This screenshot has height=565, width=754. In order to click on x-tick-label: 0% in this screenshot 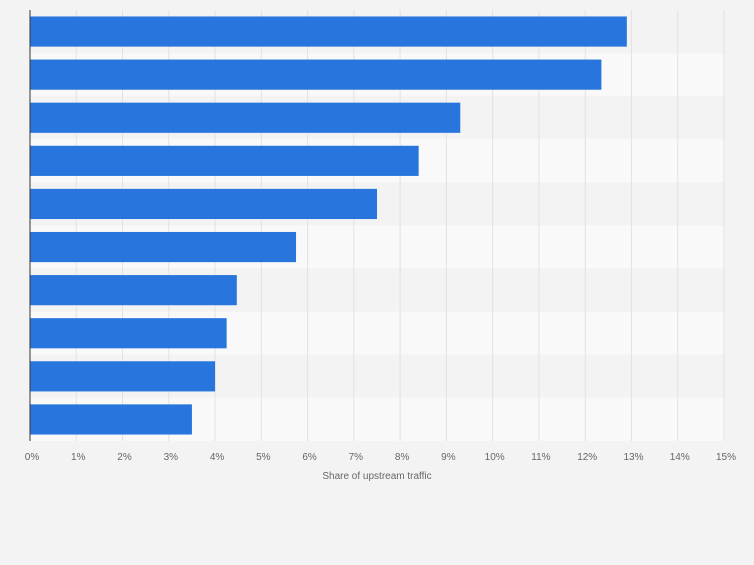, I will do `click(32, 457)`.